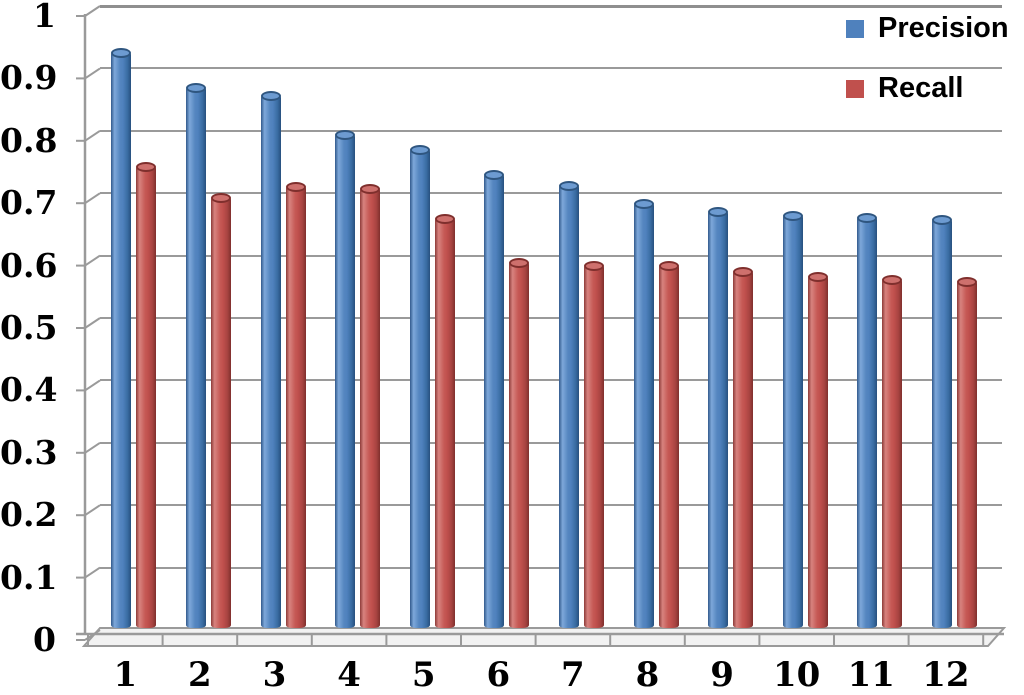 Image resolution: width=1024 pixels, height=695 pixels. I want to click on y-tick-label-0: 0, so click(44, 639).